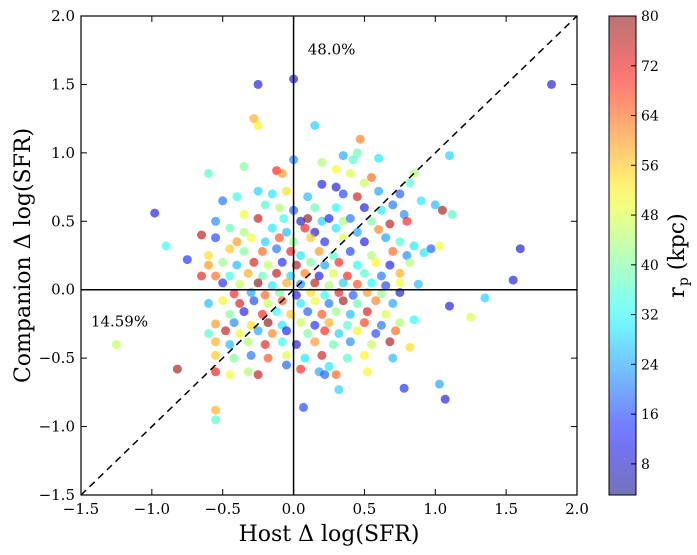  What do you see at coordinates (119, 322) in the screenshot?
I see `annotation-lower-percent: 14.59%` at bounding box center [119, 322].